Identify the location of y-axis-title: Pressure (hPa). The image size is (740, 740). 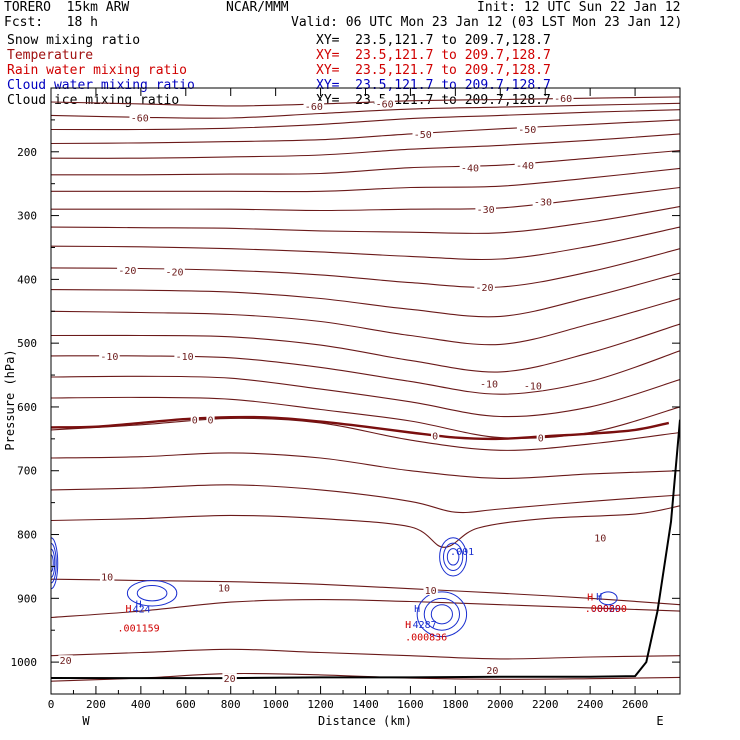
(10, 399).